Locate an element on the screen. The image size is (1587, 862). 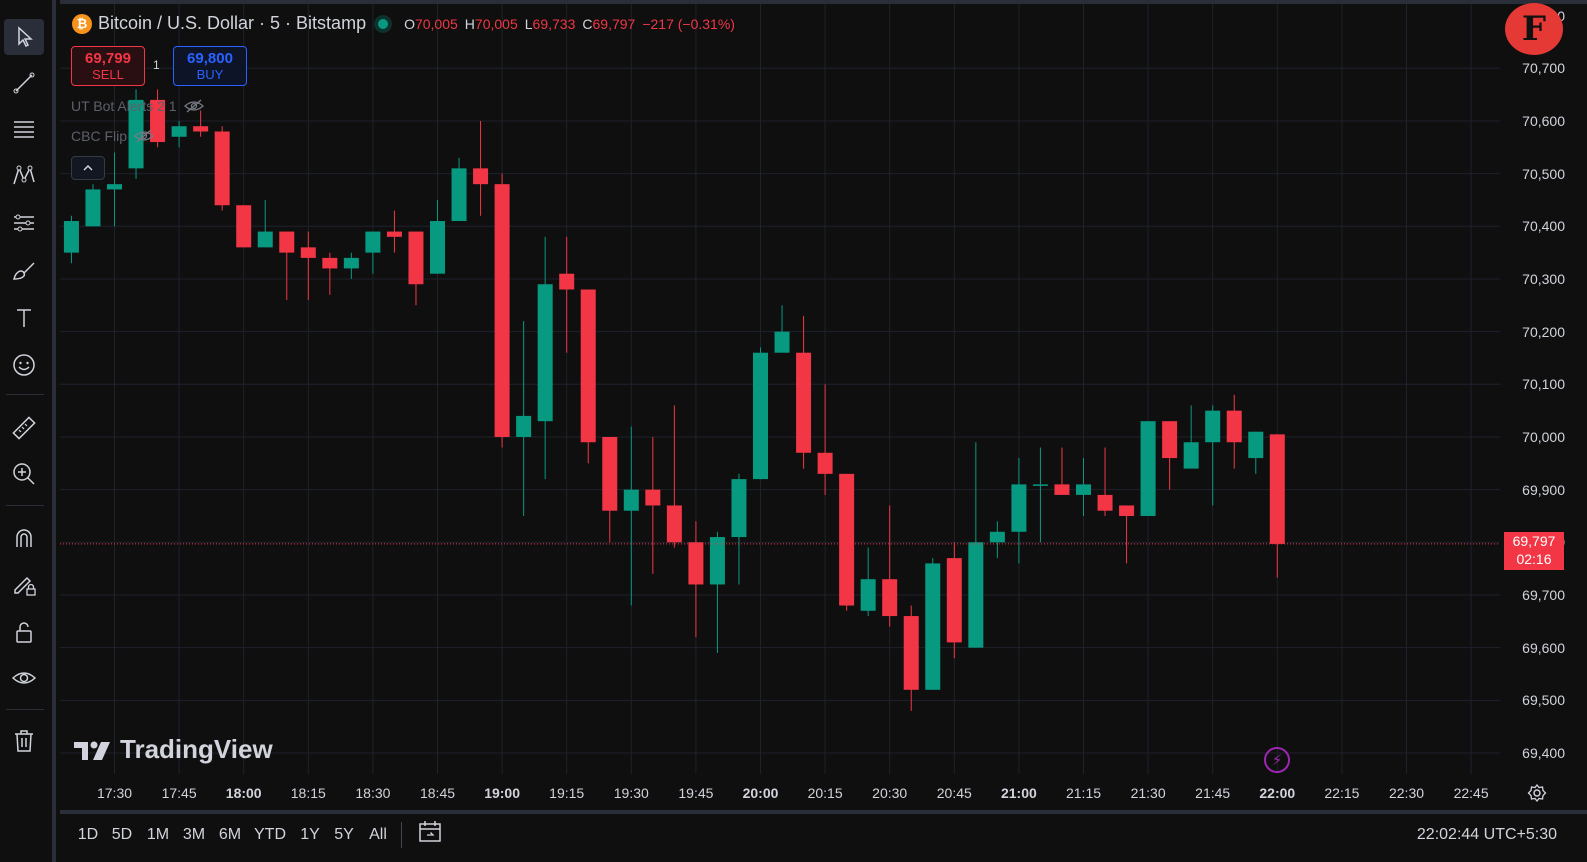
price-tick-label: 70,100 is located at coordinates (1543, 384).